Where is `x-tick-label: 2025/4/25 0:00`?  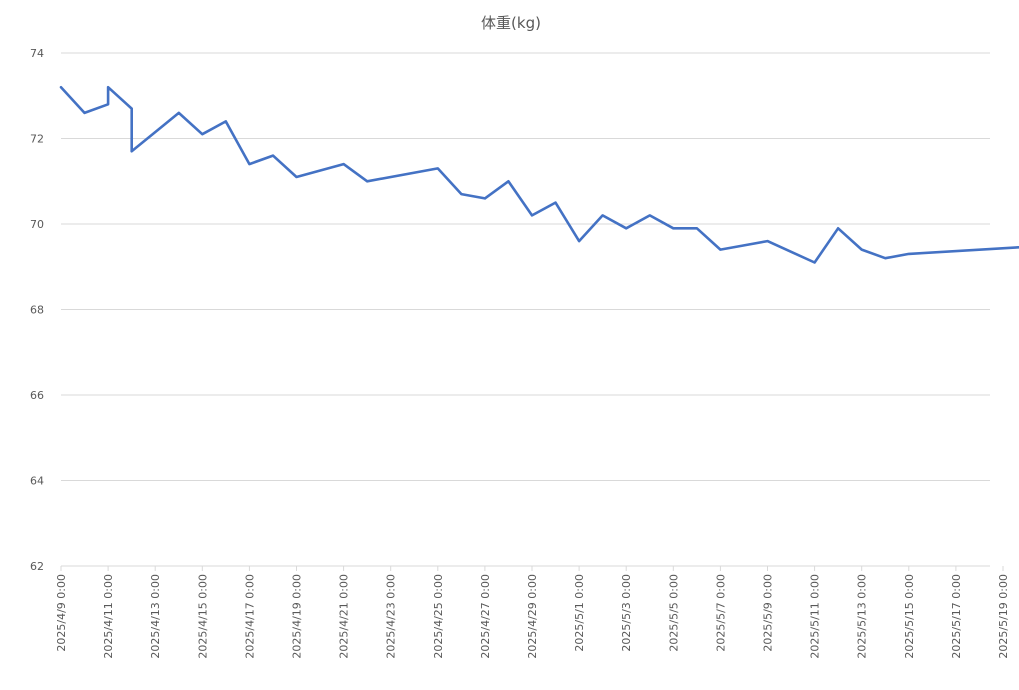
x-tick-label: 2025/4/25 0:00 is located at coordinates (438, 616).